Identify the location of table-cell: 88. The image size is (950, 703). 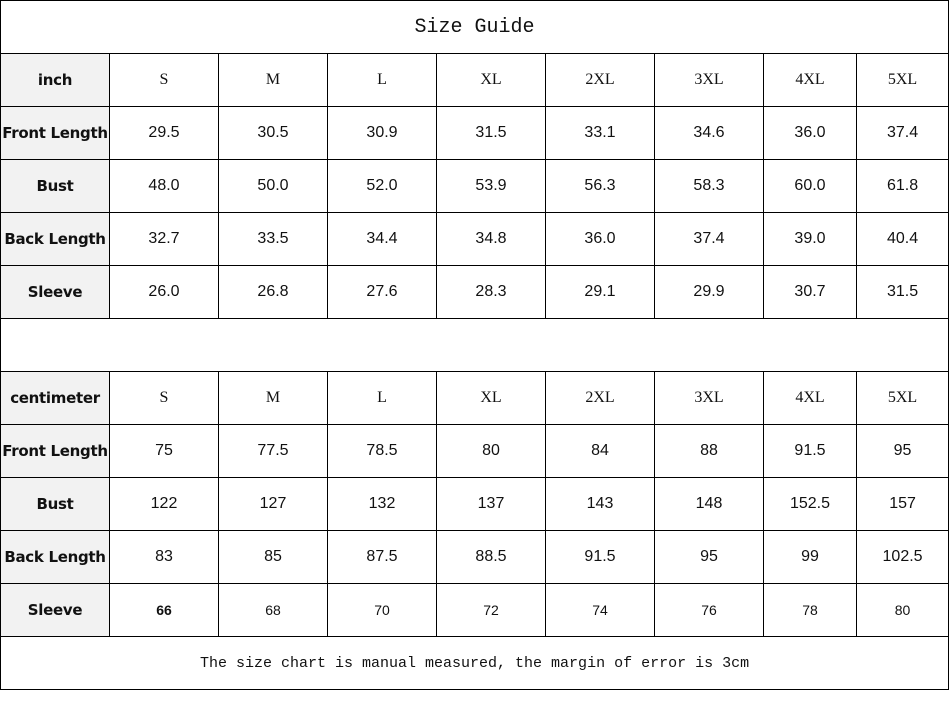
(709, 451).